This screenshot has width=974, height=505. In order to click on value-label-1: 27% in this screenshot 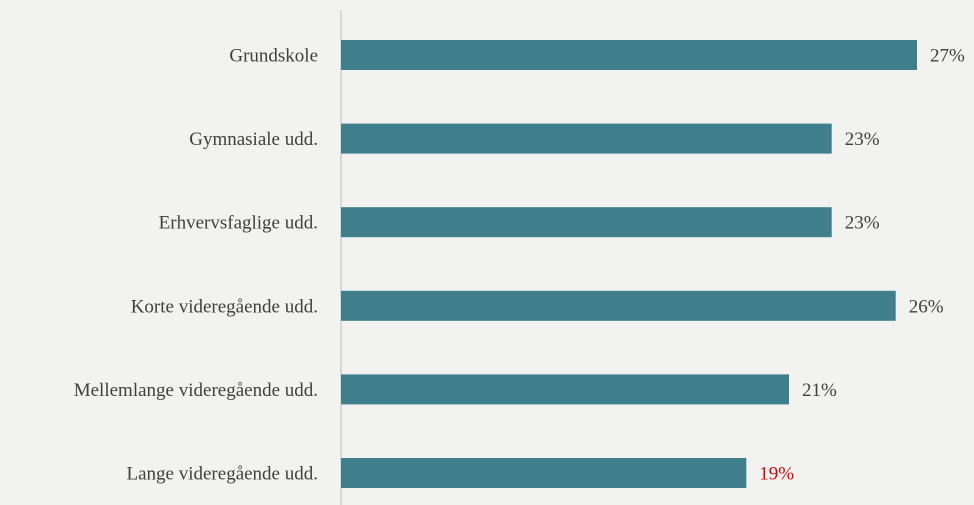, I will do `click(947, 56)`.